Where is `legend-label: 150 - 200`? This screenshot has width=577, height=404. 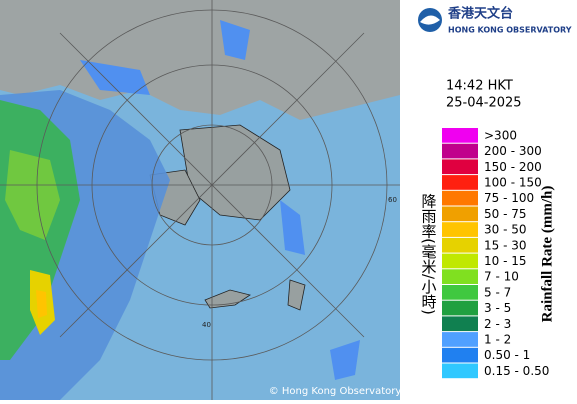 legend-label: 150 - 200 is located at coordinates (513, 167).